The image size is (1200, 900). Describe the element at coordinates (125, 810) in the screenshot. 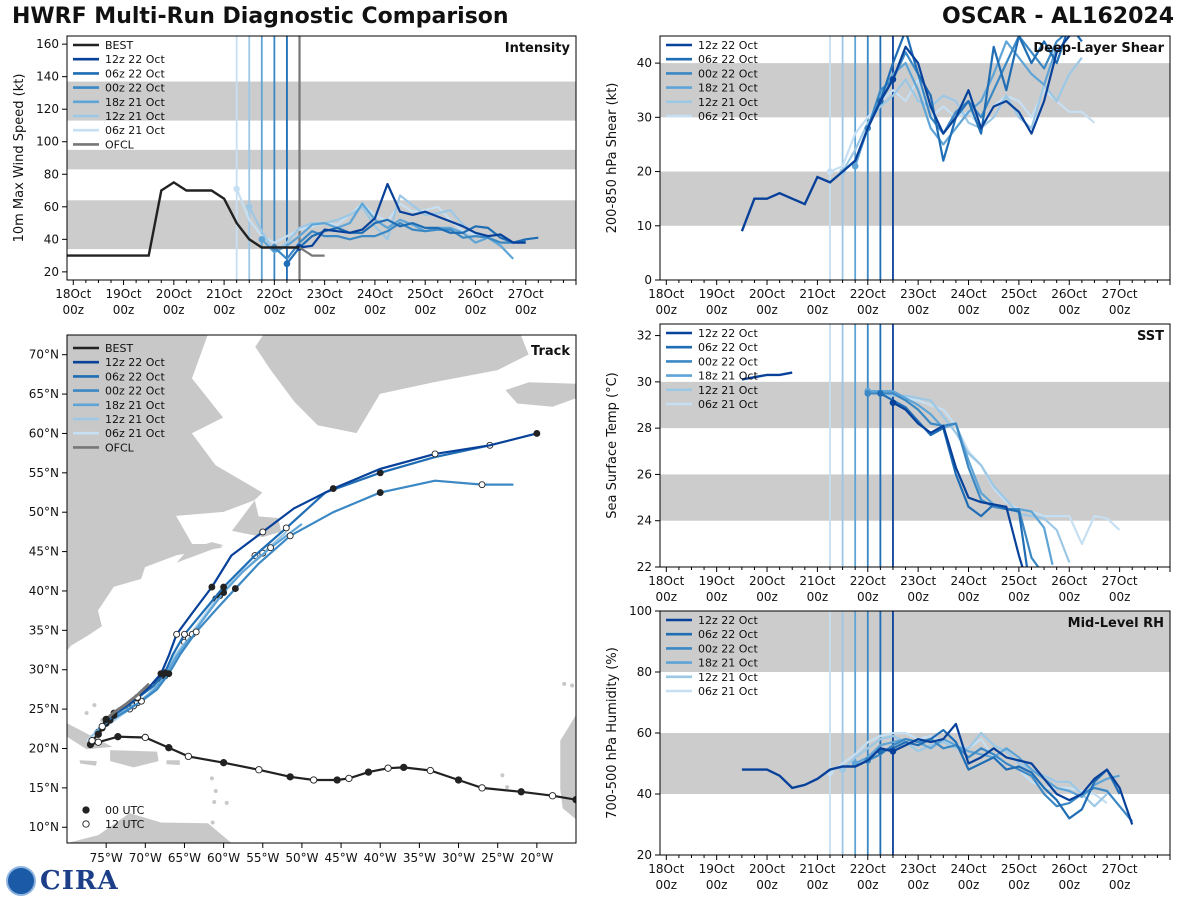

I see `track-marker-legend-label-0: 00 UTC` at that location.